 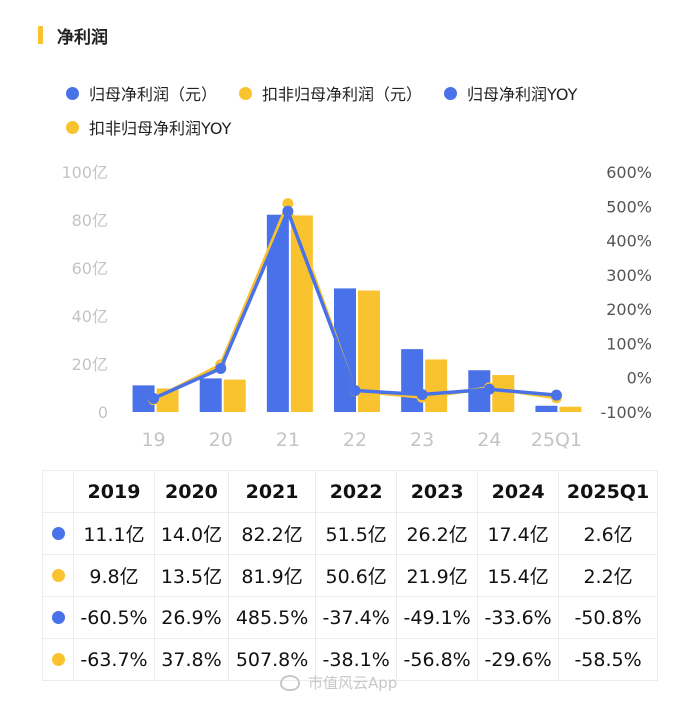 I want to click on legend-label: 归母净利润YOY, so click(x=522, y=94).